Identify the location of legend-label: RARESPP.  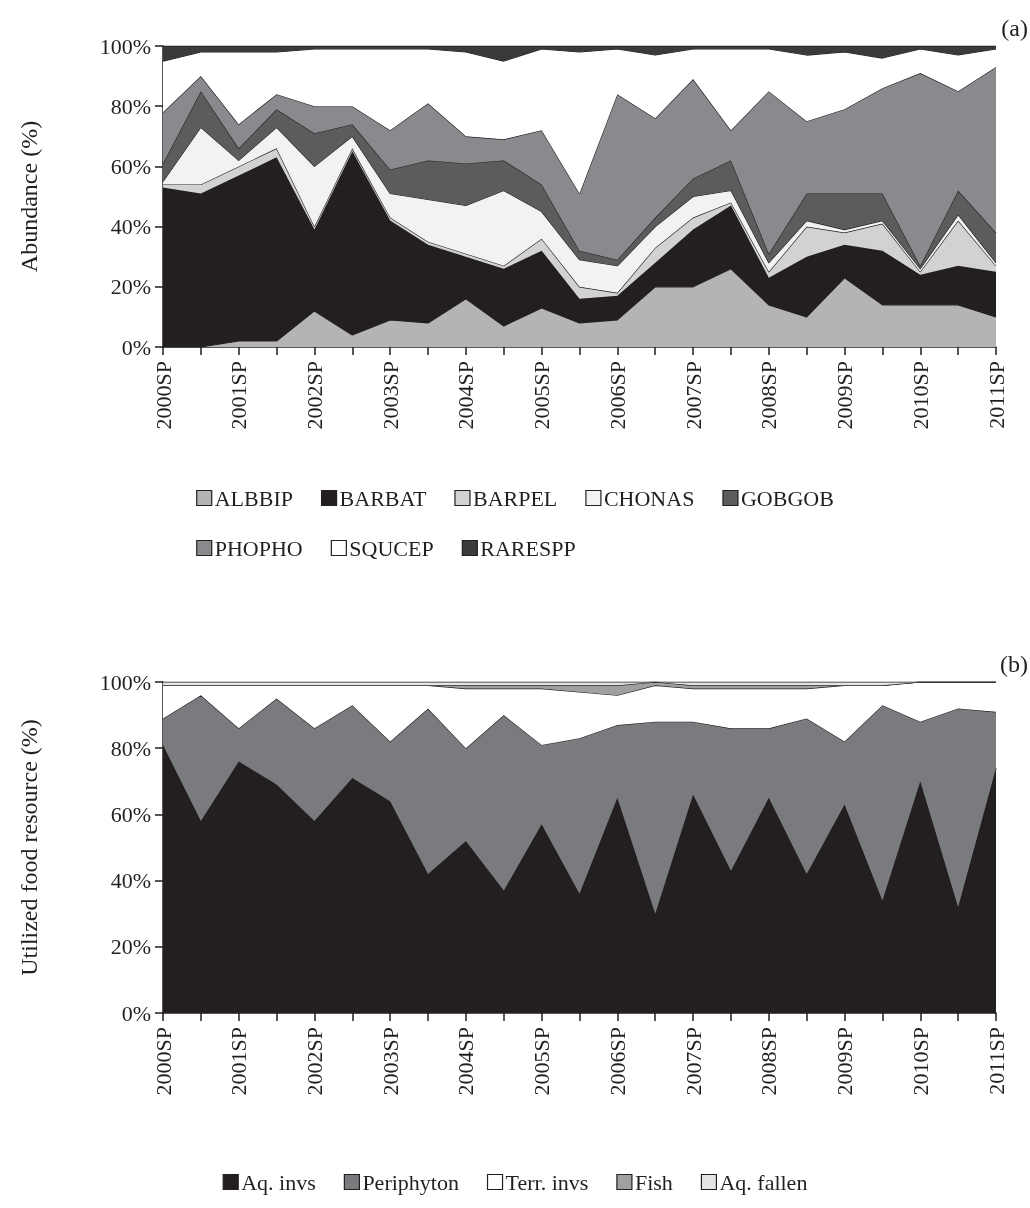
(528, 548).